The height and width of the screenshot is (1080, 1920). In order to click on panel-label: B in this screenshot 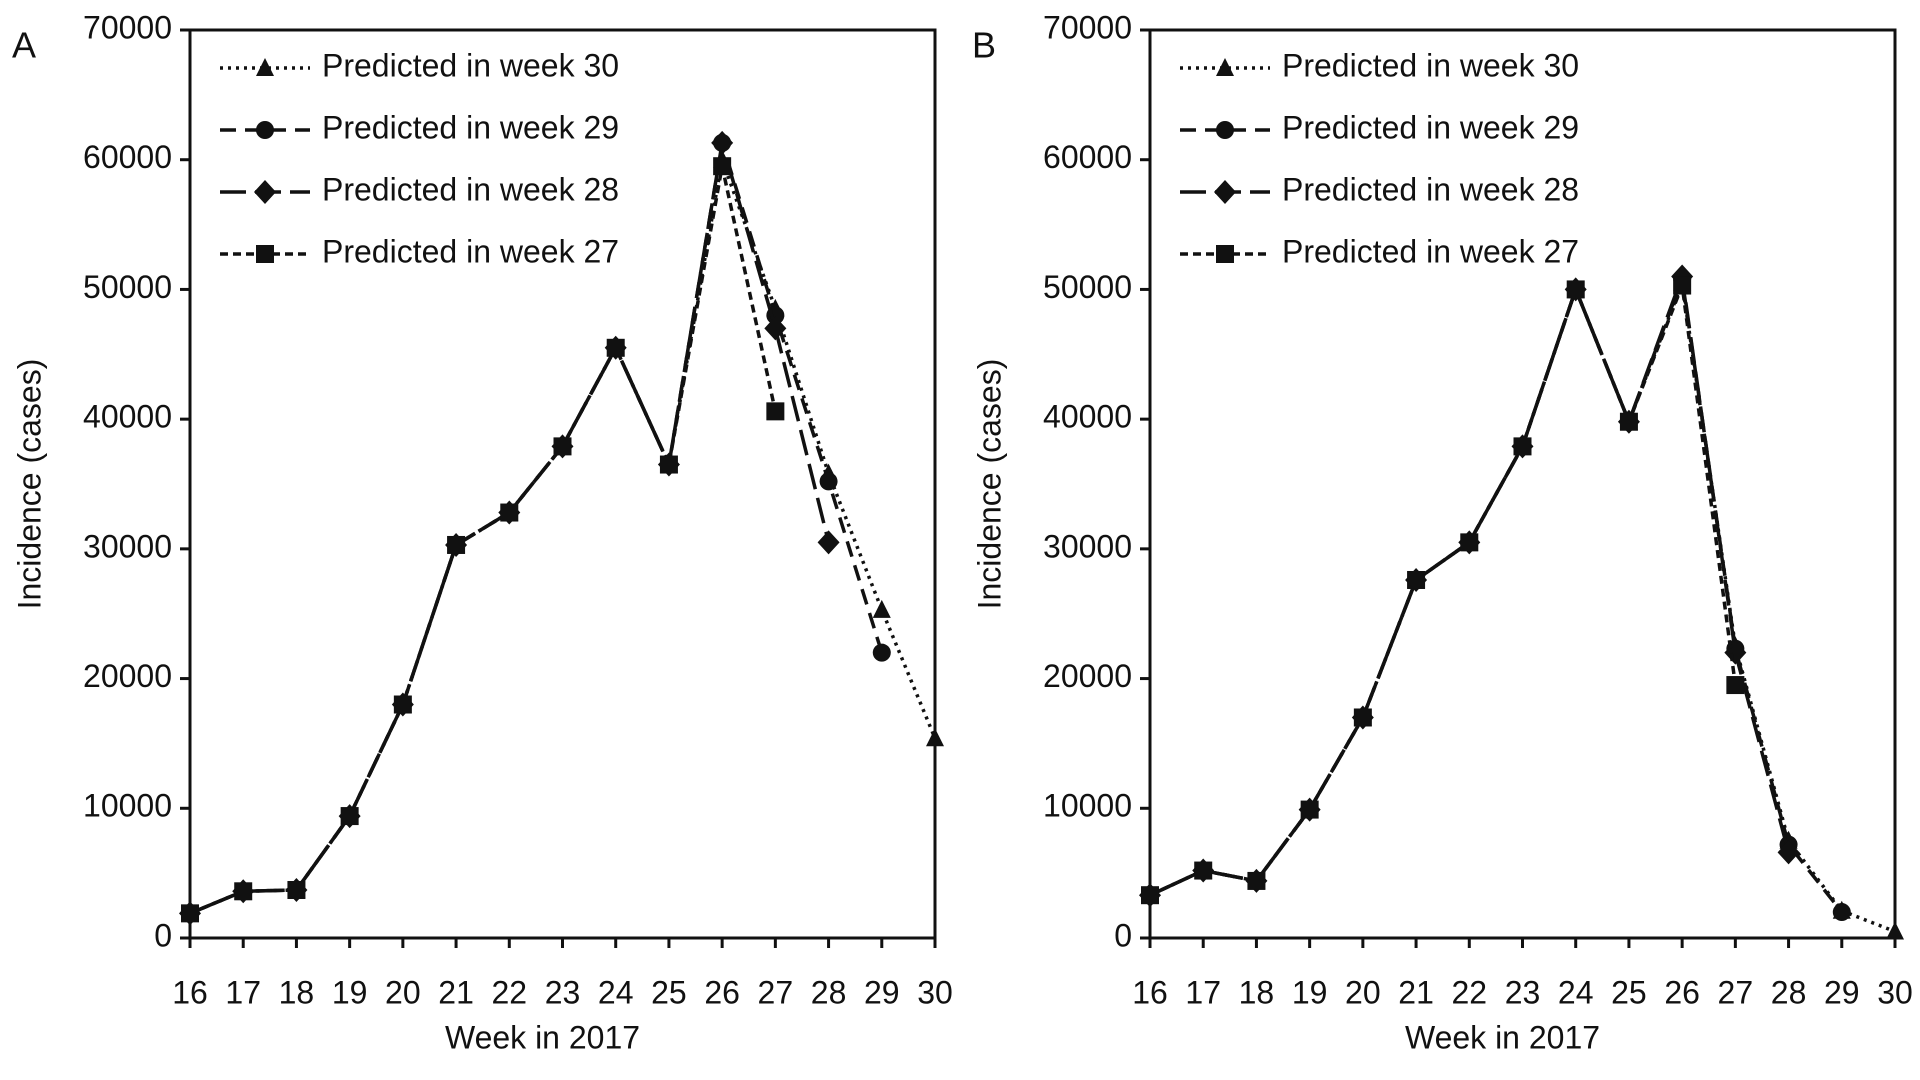, I will do `click(984, 45)`.